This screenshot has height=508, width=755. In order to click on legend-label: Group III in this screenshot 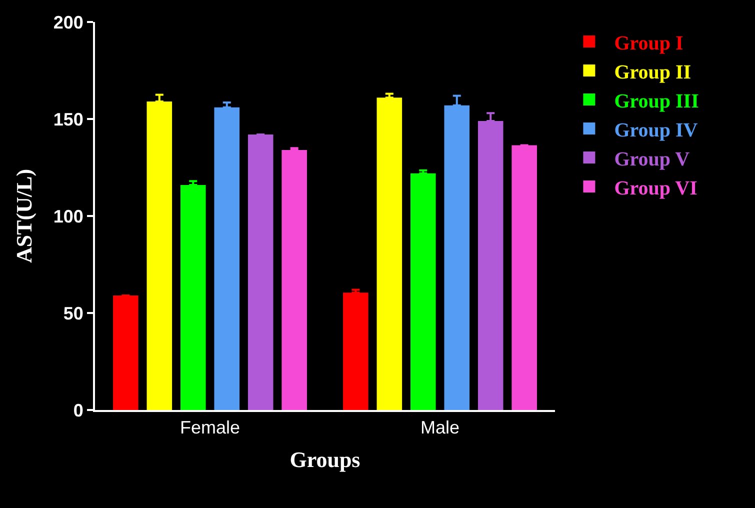, I will do `click(657, 101)`.